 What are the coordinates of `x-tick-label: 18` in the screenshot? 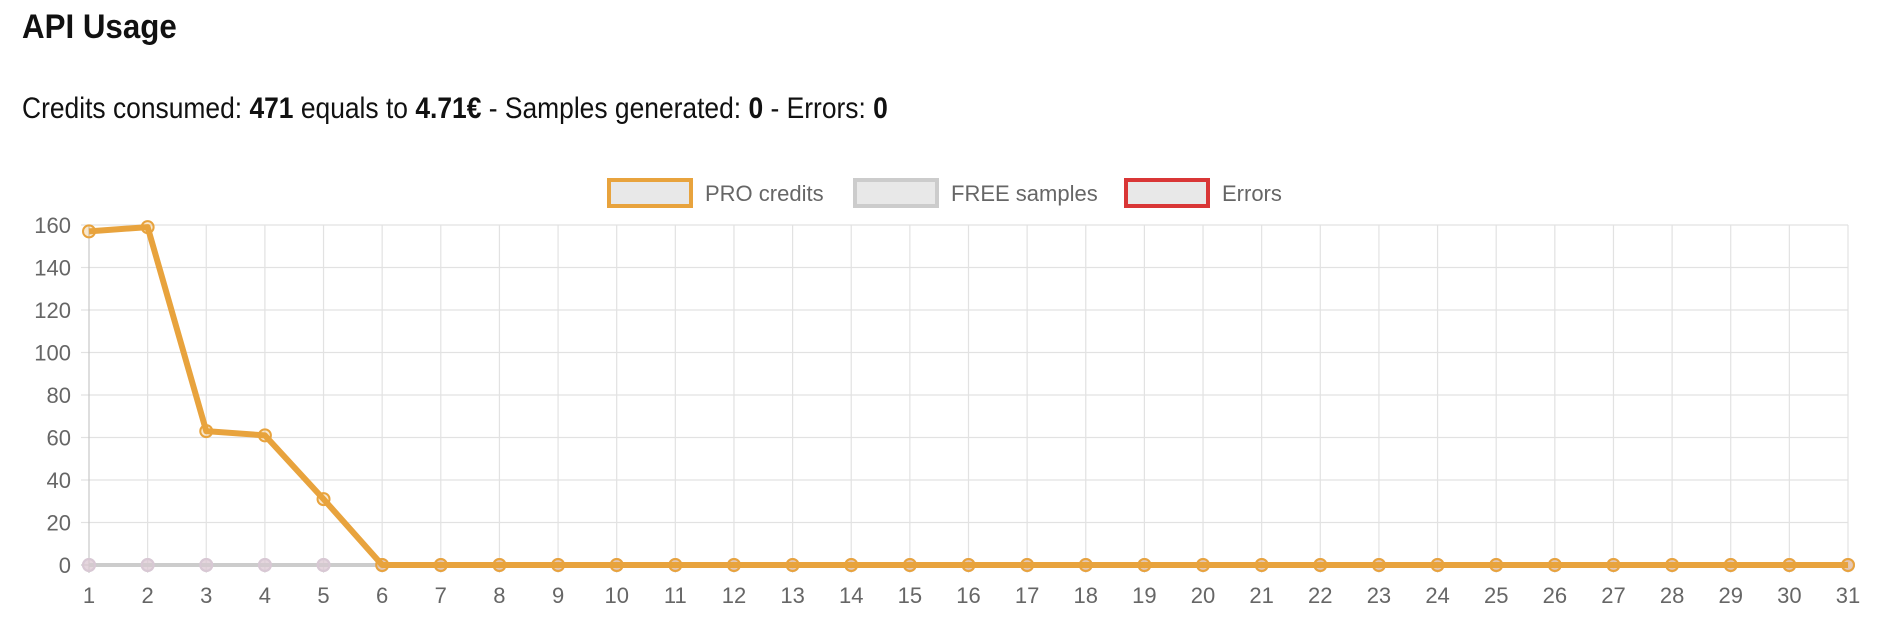 It's located at (1086, 595).